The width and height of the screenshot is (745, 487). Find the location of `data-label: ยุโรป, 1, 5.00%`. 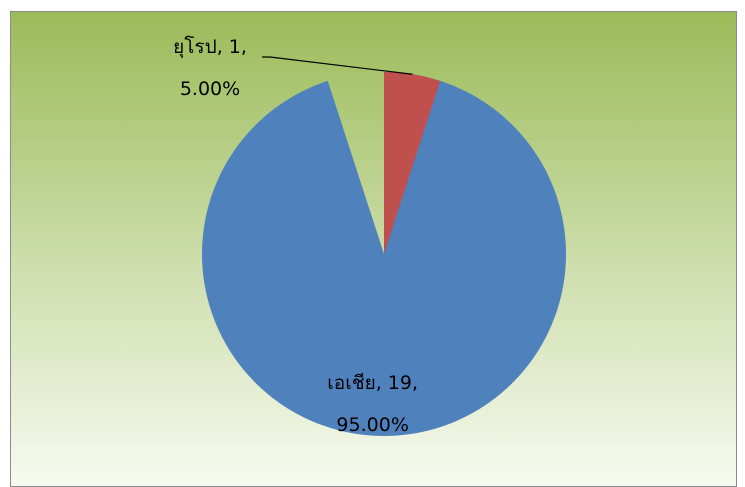

data-label: ยุโรป, 1, 5.00% is located at coordinates (210, 67).